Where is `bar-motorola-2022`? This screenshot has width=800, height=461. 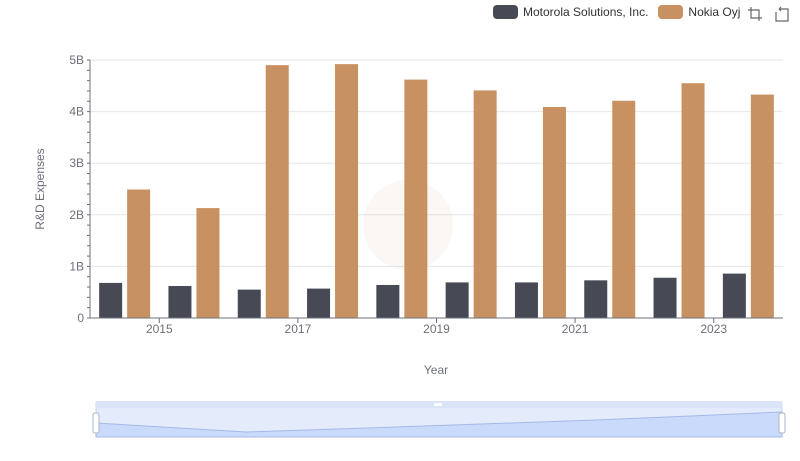
bar-motorola-2022 is located at coordinates (665, 297).